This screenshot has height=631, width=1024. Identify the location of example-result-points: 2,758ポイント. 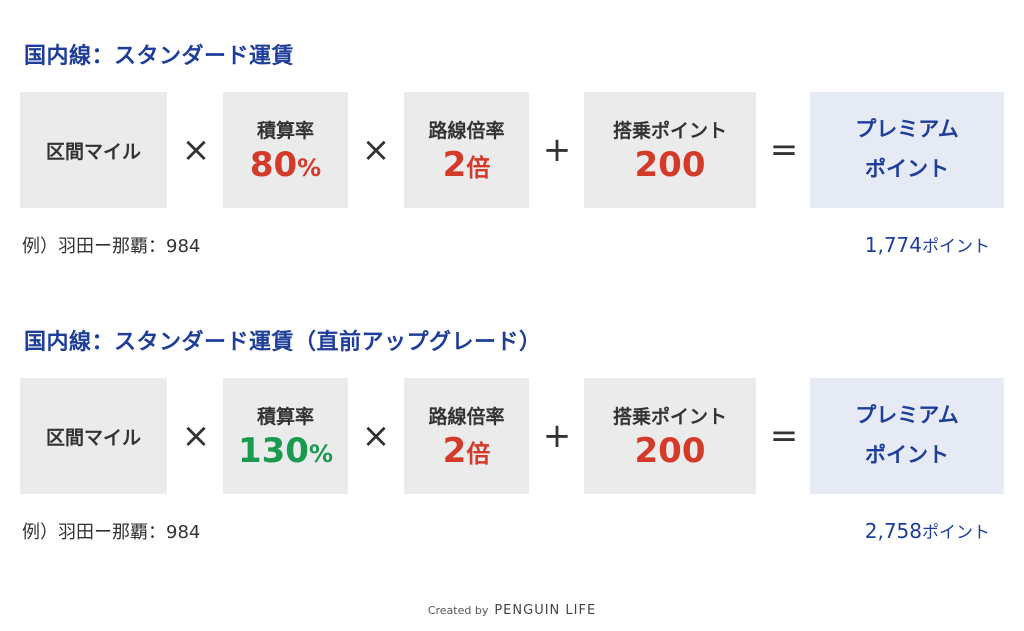
(927, 530).